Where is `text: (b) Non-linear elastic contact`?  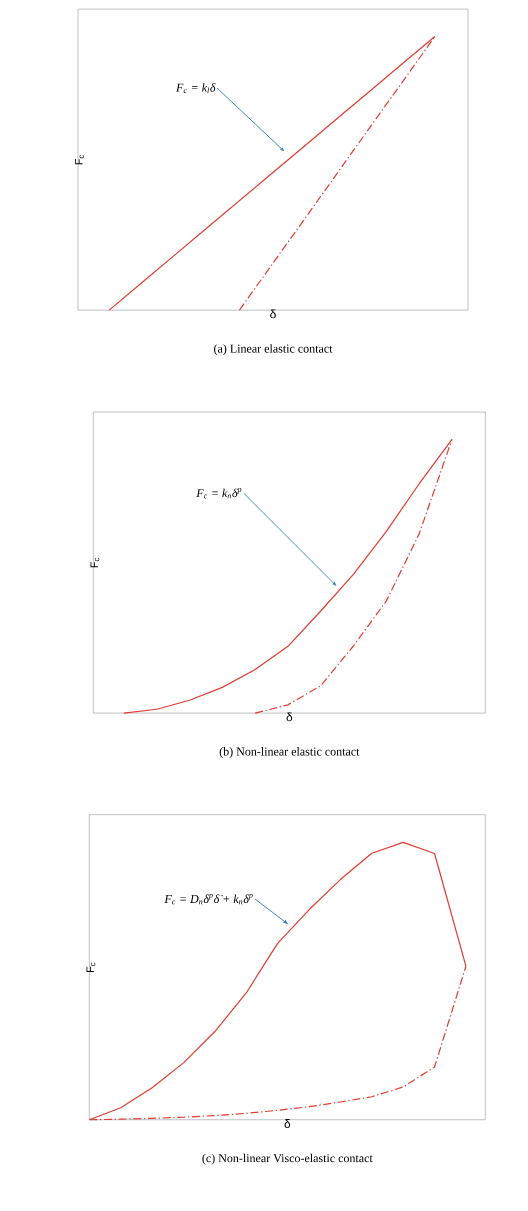 text: (b) Non-linear elastic contact is located at coordinates (289, 752).